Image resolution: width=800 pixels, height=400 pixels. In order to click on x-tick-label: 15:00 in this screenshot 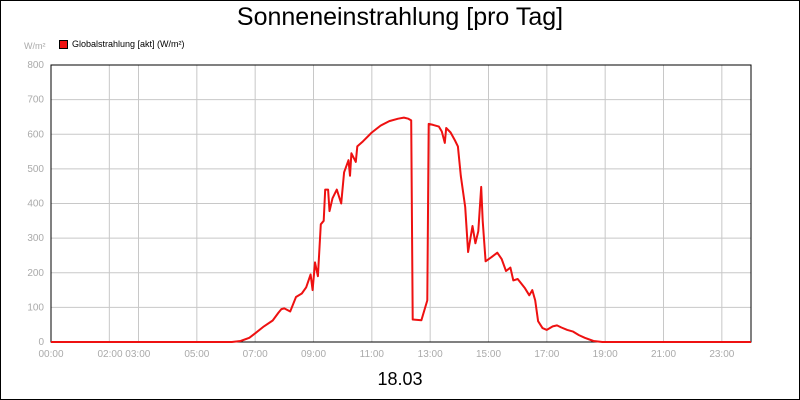, I will do `click(488, 354)`.